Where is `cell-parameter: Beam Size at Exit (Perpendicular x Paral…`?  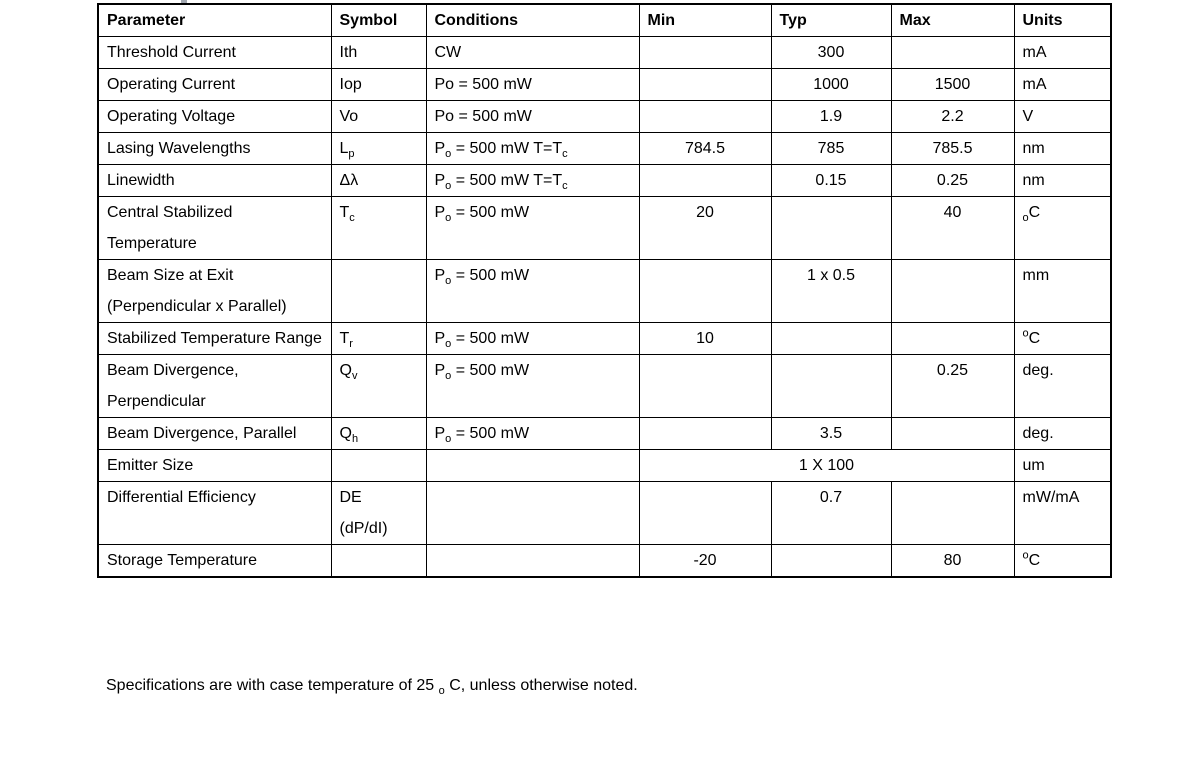 cell-parameter: Beam Size at Exit (Perpendicular x Paral… is located at coordinates (214, 291).